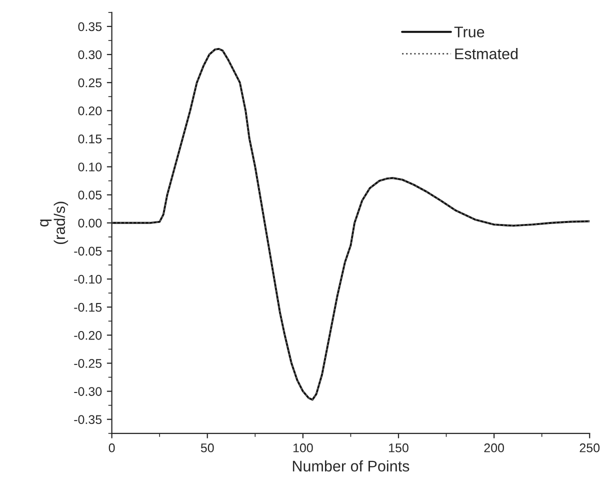 Image resolution: width=611 pixels, height=497 pixels. What do you see at coordinates (54, 223) in the screenshot?
I see `y-axis-title: q (rad/s)` at bounding box center [54, 223].